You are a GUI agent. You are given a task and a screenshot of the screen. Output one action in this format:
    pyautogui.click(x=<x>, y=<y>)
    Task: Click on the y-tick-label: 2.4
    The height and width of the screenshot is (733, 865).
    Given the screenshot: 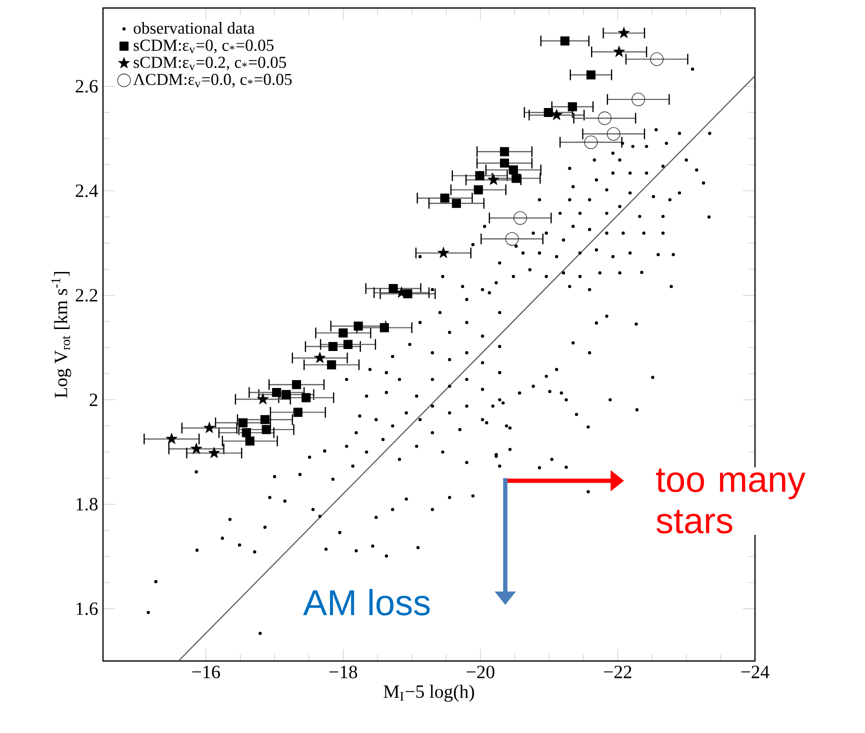 What is the action you would take?
    pyautogui.click(x=87, y=191)
    